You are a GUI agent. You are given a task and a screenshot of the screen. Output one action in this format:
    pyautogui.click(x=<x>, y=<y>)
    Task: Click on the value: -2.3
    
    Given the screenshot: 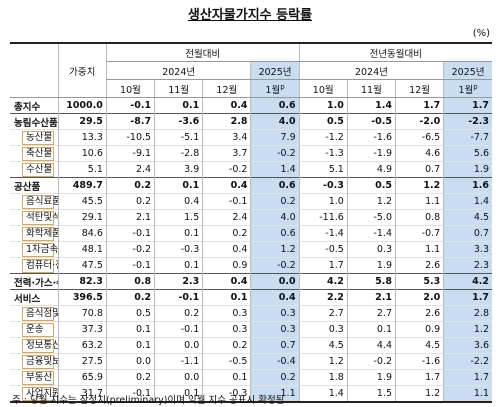 What is the action you would take?
    pyautogui.click(x=467, y=121)
    